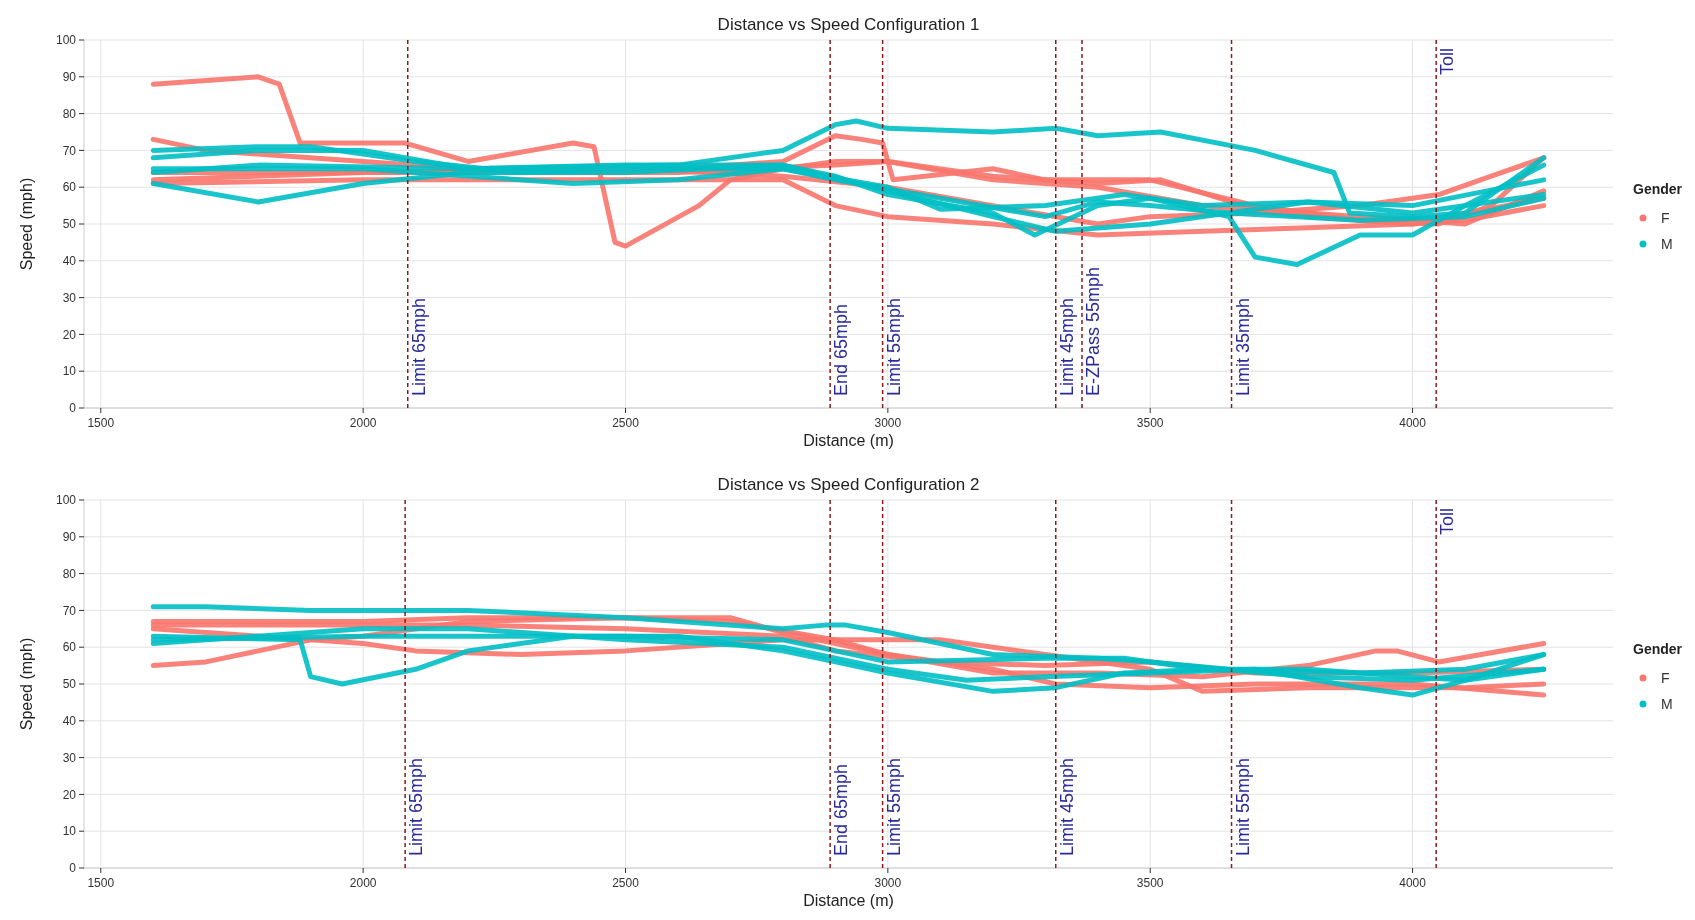 The height and width of the screenshot is (920, 1695). What do you see at coordinates (848, 484) in the screenshot?
I see `chart-title: Distance vs Speed Configuration 2` at bounding box center [848, 484].